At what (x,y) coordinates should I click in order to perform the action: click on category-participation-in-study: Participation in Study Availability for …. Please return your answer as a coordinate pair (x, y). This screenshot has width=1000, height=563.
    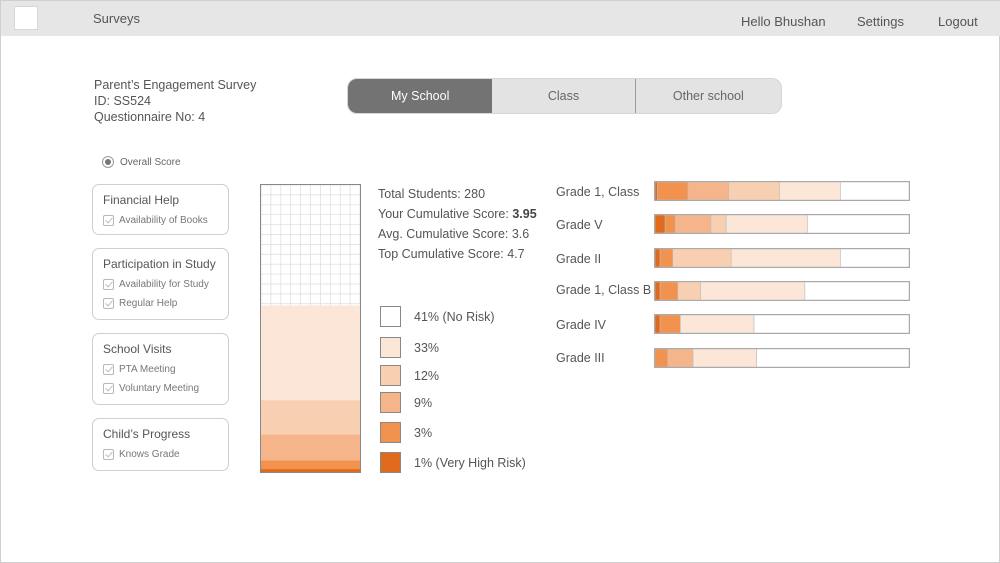
    Looking at the image, I should click on (160, 284).